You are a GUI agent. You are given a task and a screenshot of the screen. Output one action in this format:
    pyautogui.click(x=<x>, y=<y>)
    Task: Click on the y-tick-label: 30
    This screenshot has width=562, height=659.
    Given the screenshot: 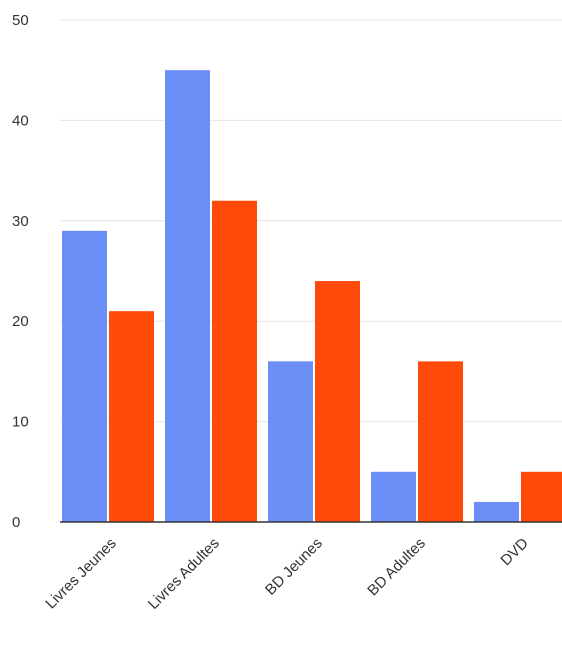 What is the action you would take?
    pyautogui.click(x=20, y=221)
    